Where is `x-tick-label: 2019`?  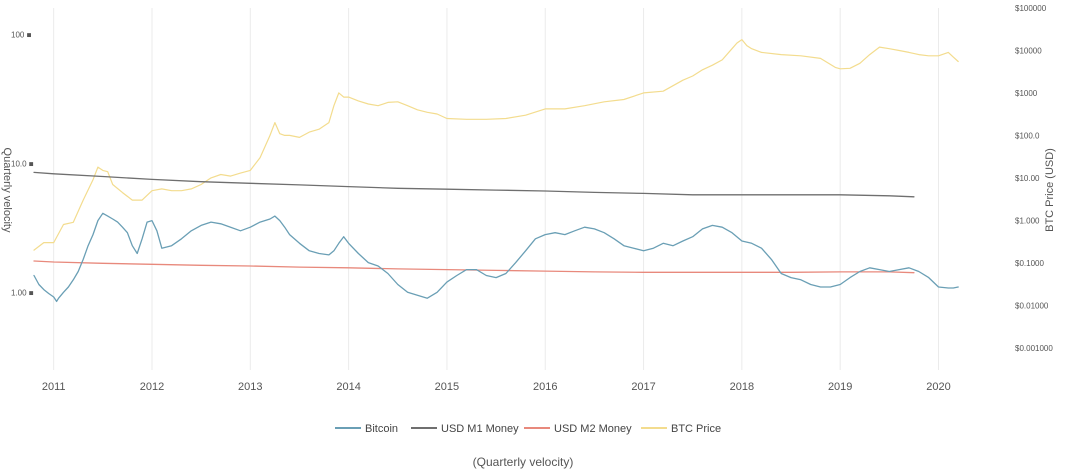
x-tick-label: 2019 is located at coordinates (840, 387).